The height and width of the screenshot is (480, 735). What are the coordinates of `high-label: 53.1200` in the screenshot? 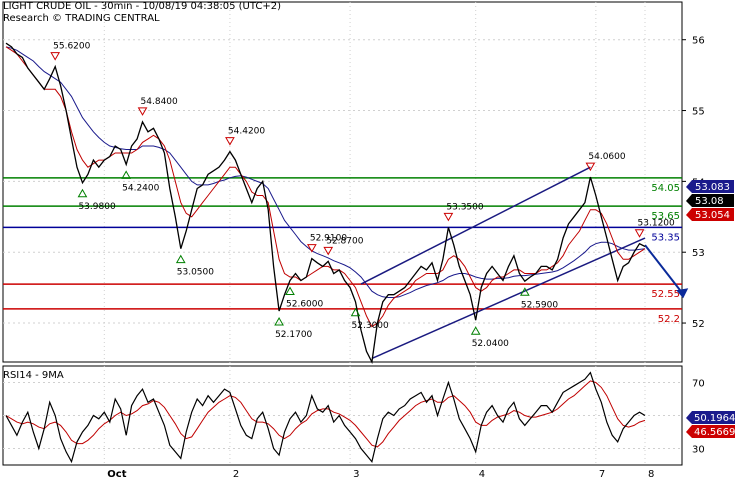 It's located at (656, 224).